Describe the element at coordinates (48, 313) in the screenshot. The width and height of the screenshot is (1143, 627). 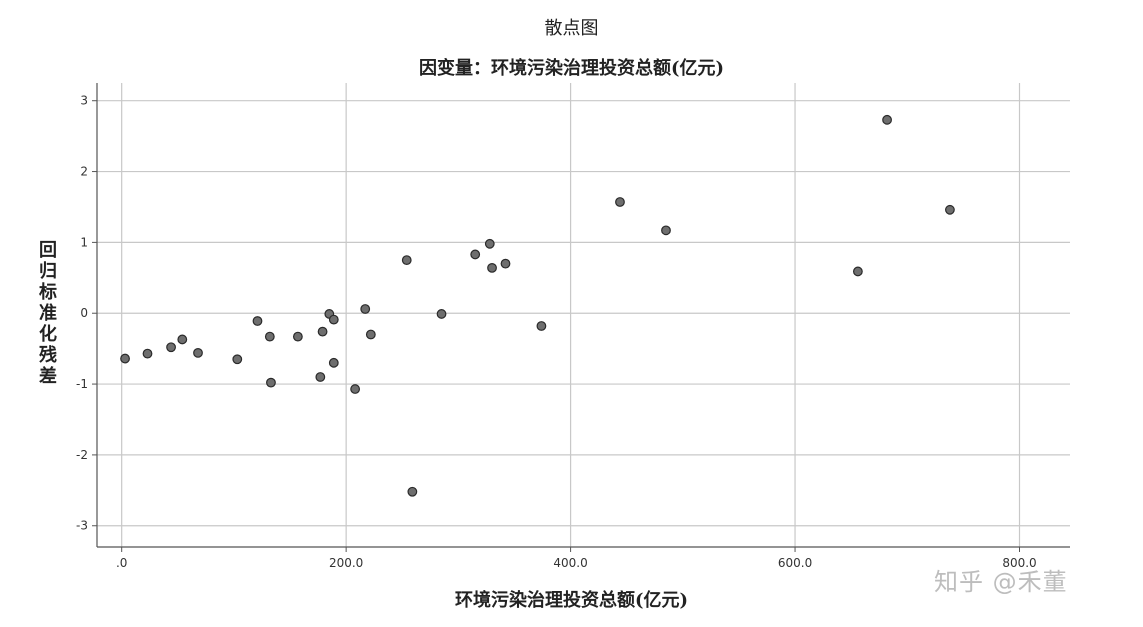
I see `y-axis-label: 回归标准化残差` at that location.